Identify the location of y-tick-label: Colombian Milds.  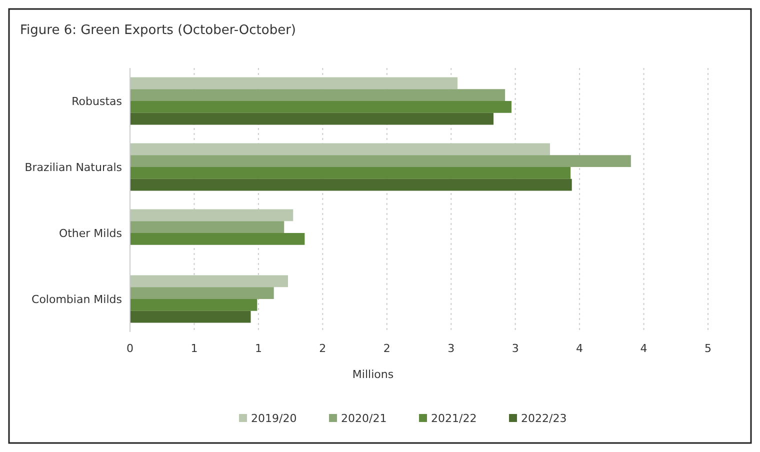
(77, 299).